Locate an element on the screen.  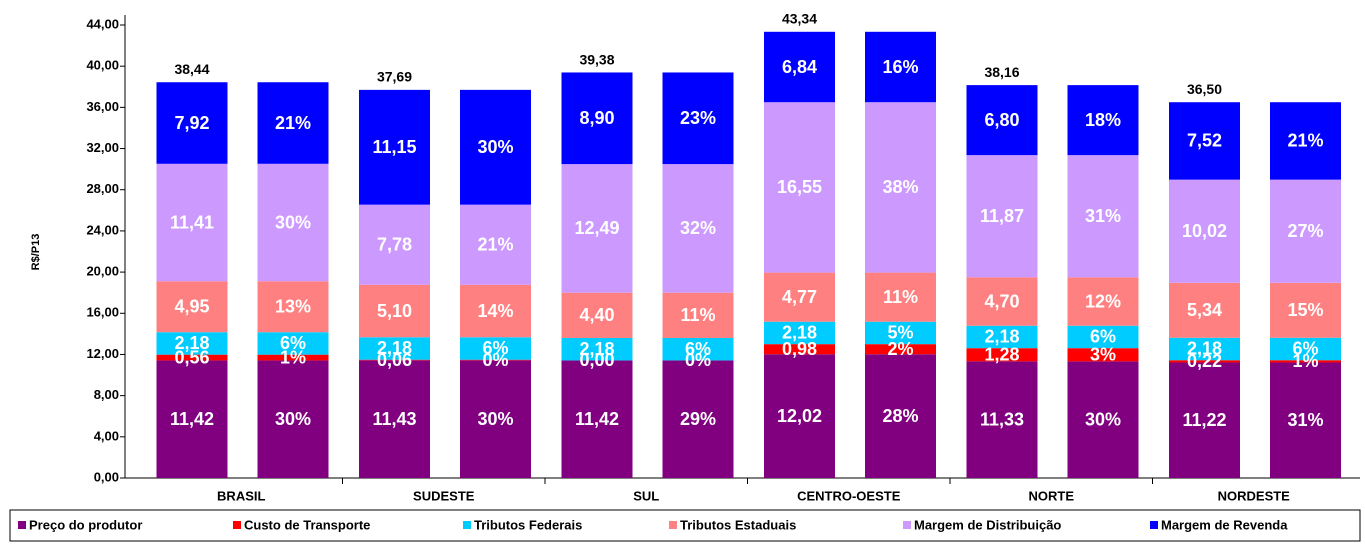
total-label: 38,16 is located at coordinates (1001, 72).